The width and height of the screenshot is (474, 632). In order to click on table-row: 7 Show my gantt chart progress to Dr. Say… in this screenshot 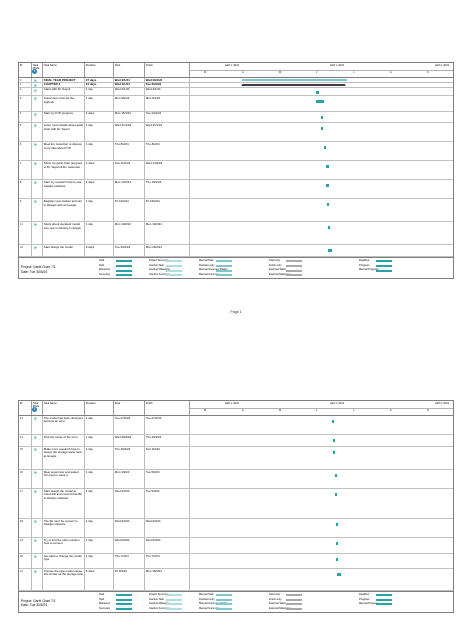, I will do `click(236, 171)`.